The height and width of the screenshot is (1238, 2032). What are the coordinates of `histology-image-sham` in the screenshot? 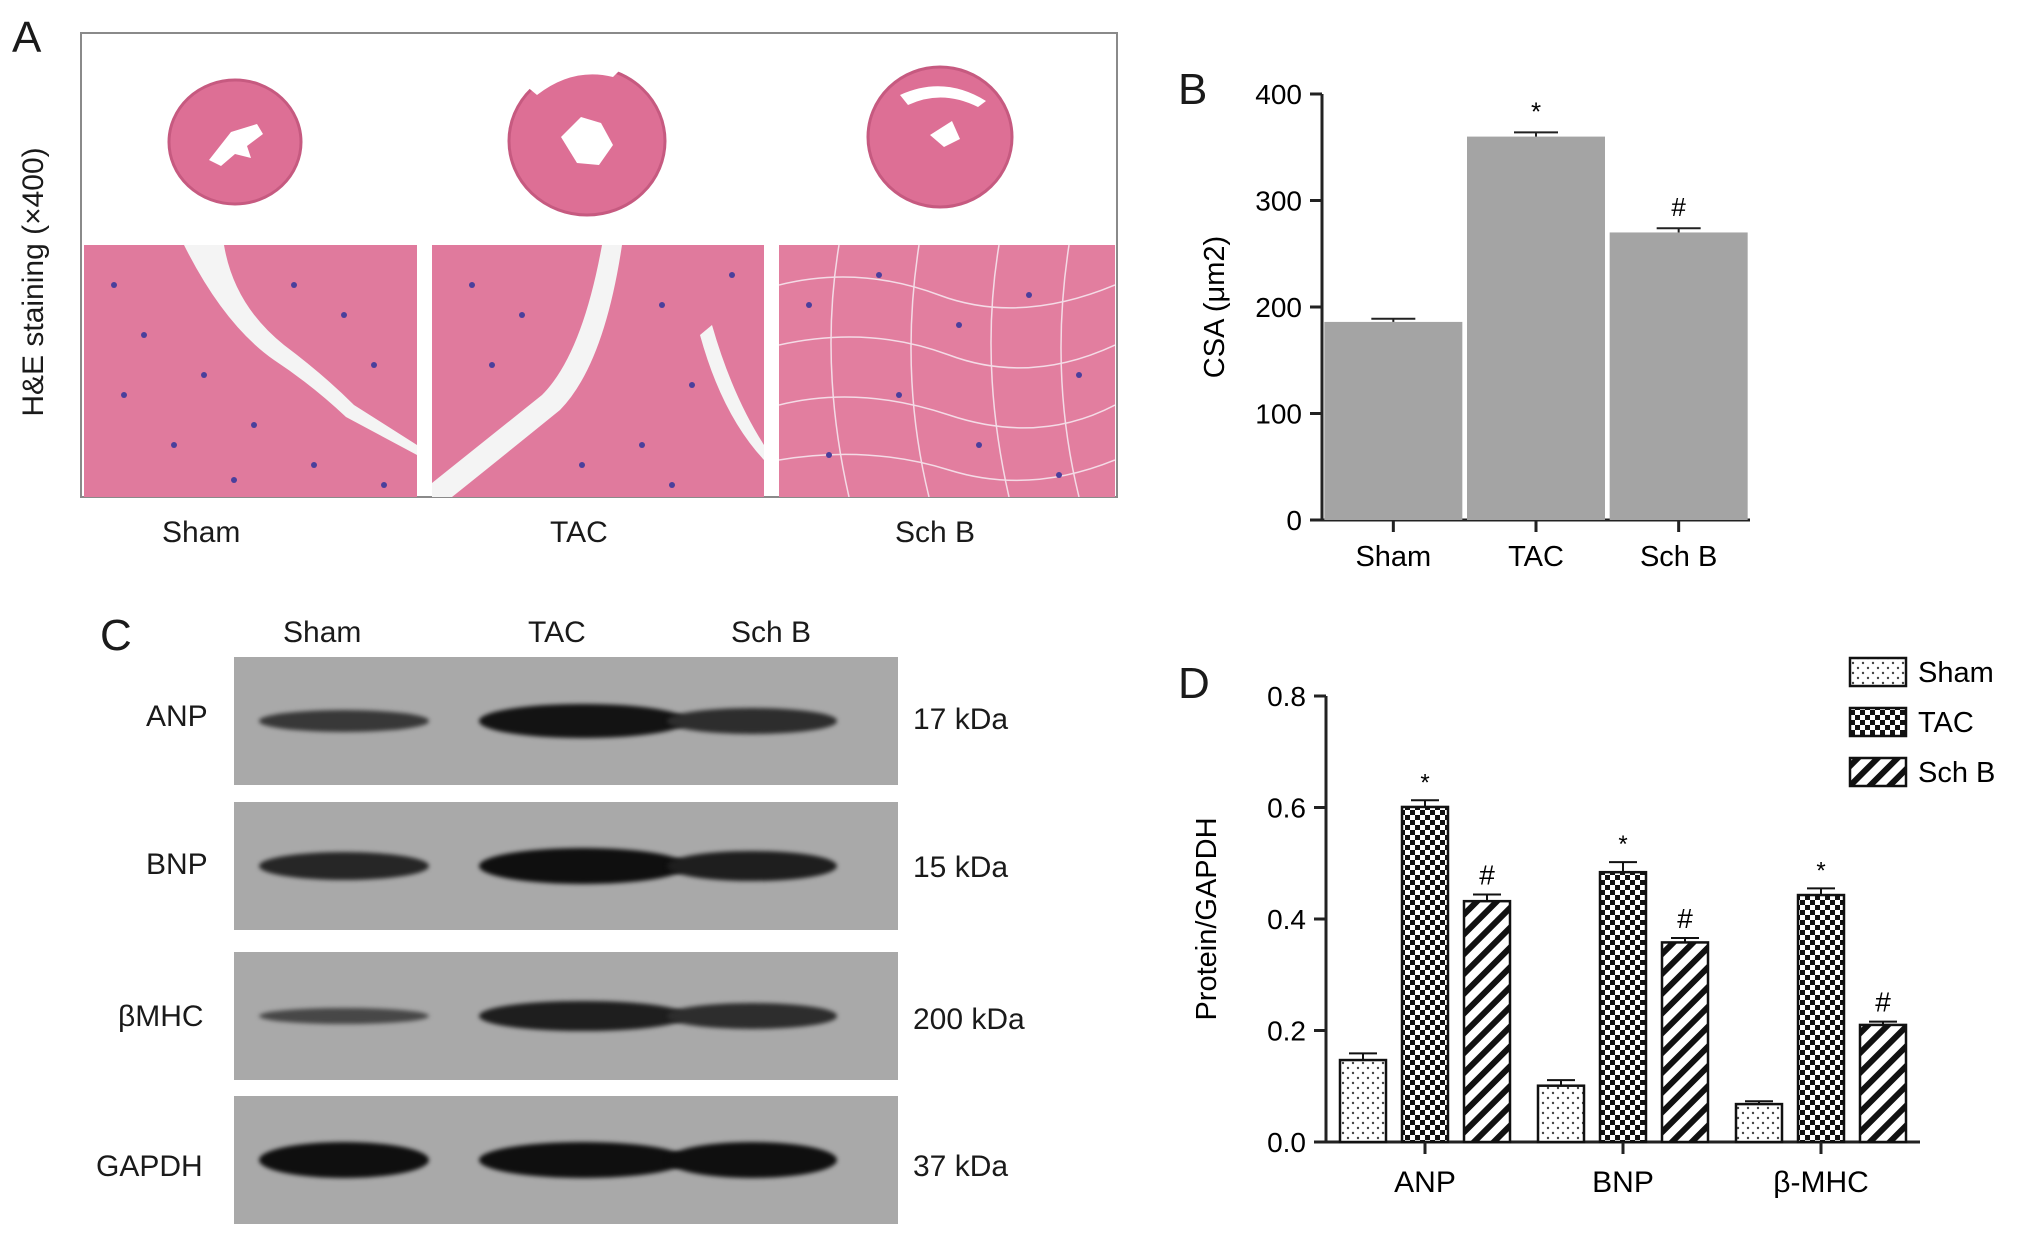 It's located at (250, 371).